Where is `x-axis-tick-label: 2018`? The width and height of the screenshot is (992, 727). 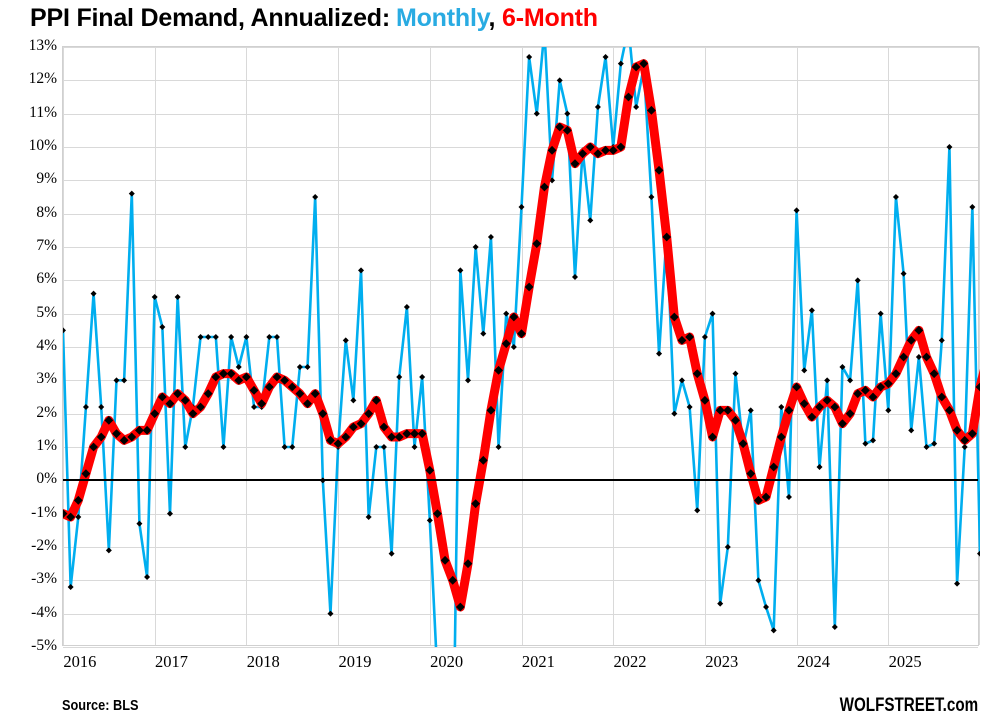 x-axis-tick-label: 2018 is located at coordinates (263, 661).